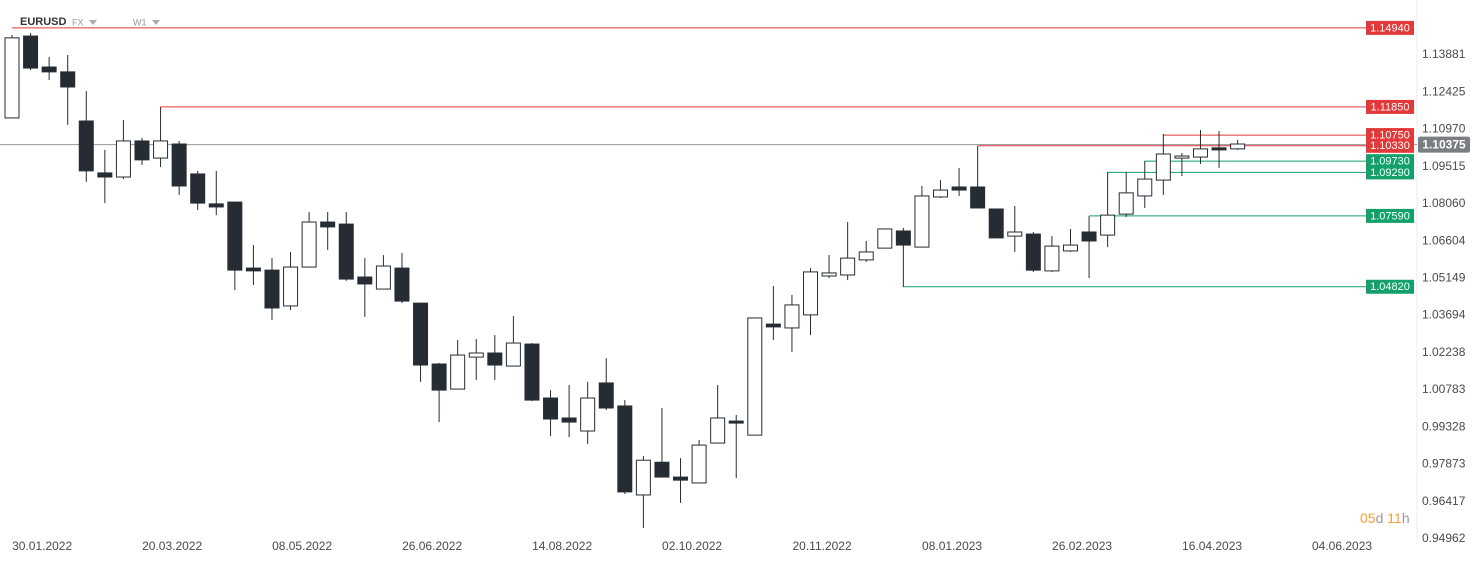 The image size is (1482, 564). Describe the element at coordinates (432, 546) in the screenshot. I see `x-tick-label: 26.06.2022` at that location.